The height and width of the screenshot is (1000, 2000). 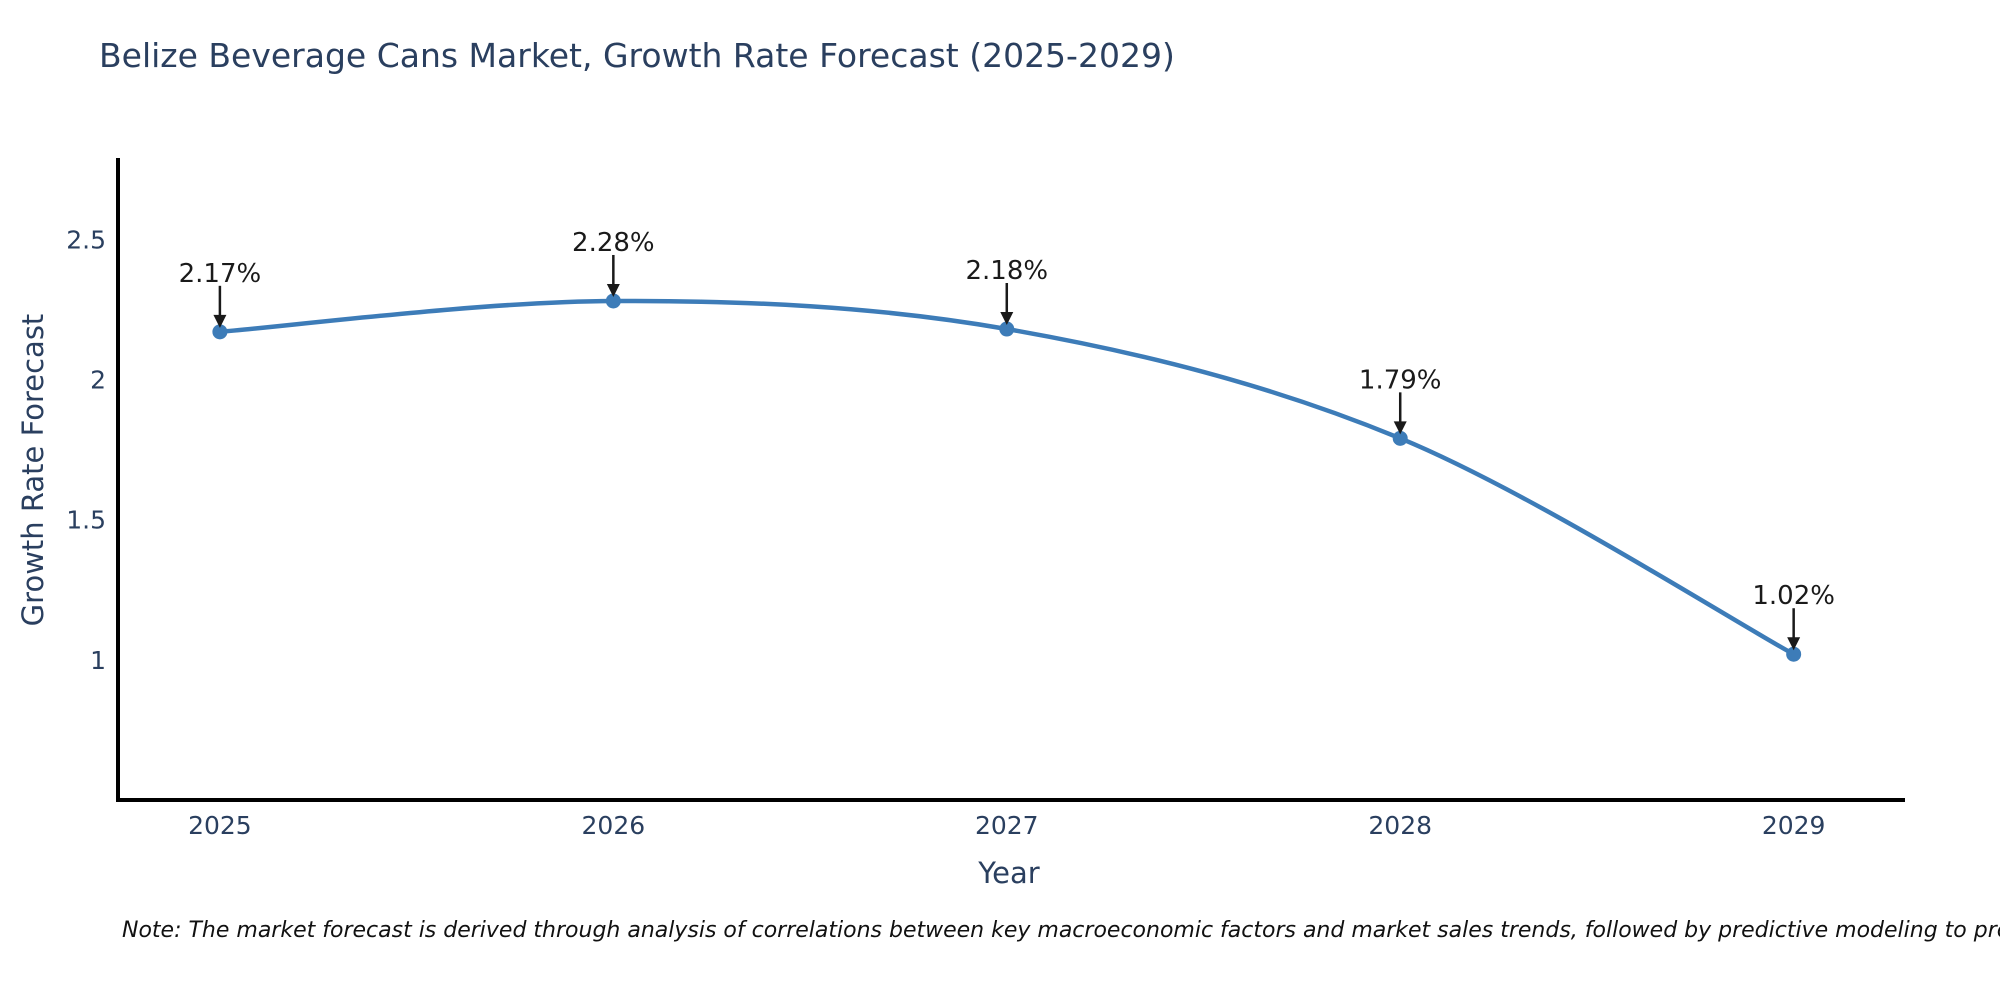 I want to click on data-point-2027, so click(x=1007, y=329).